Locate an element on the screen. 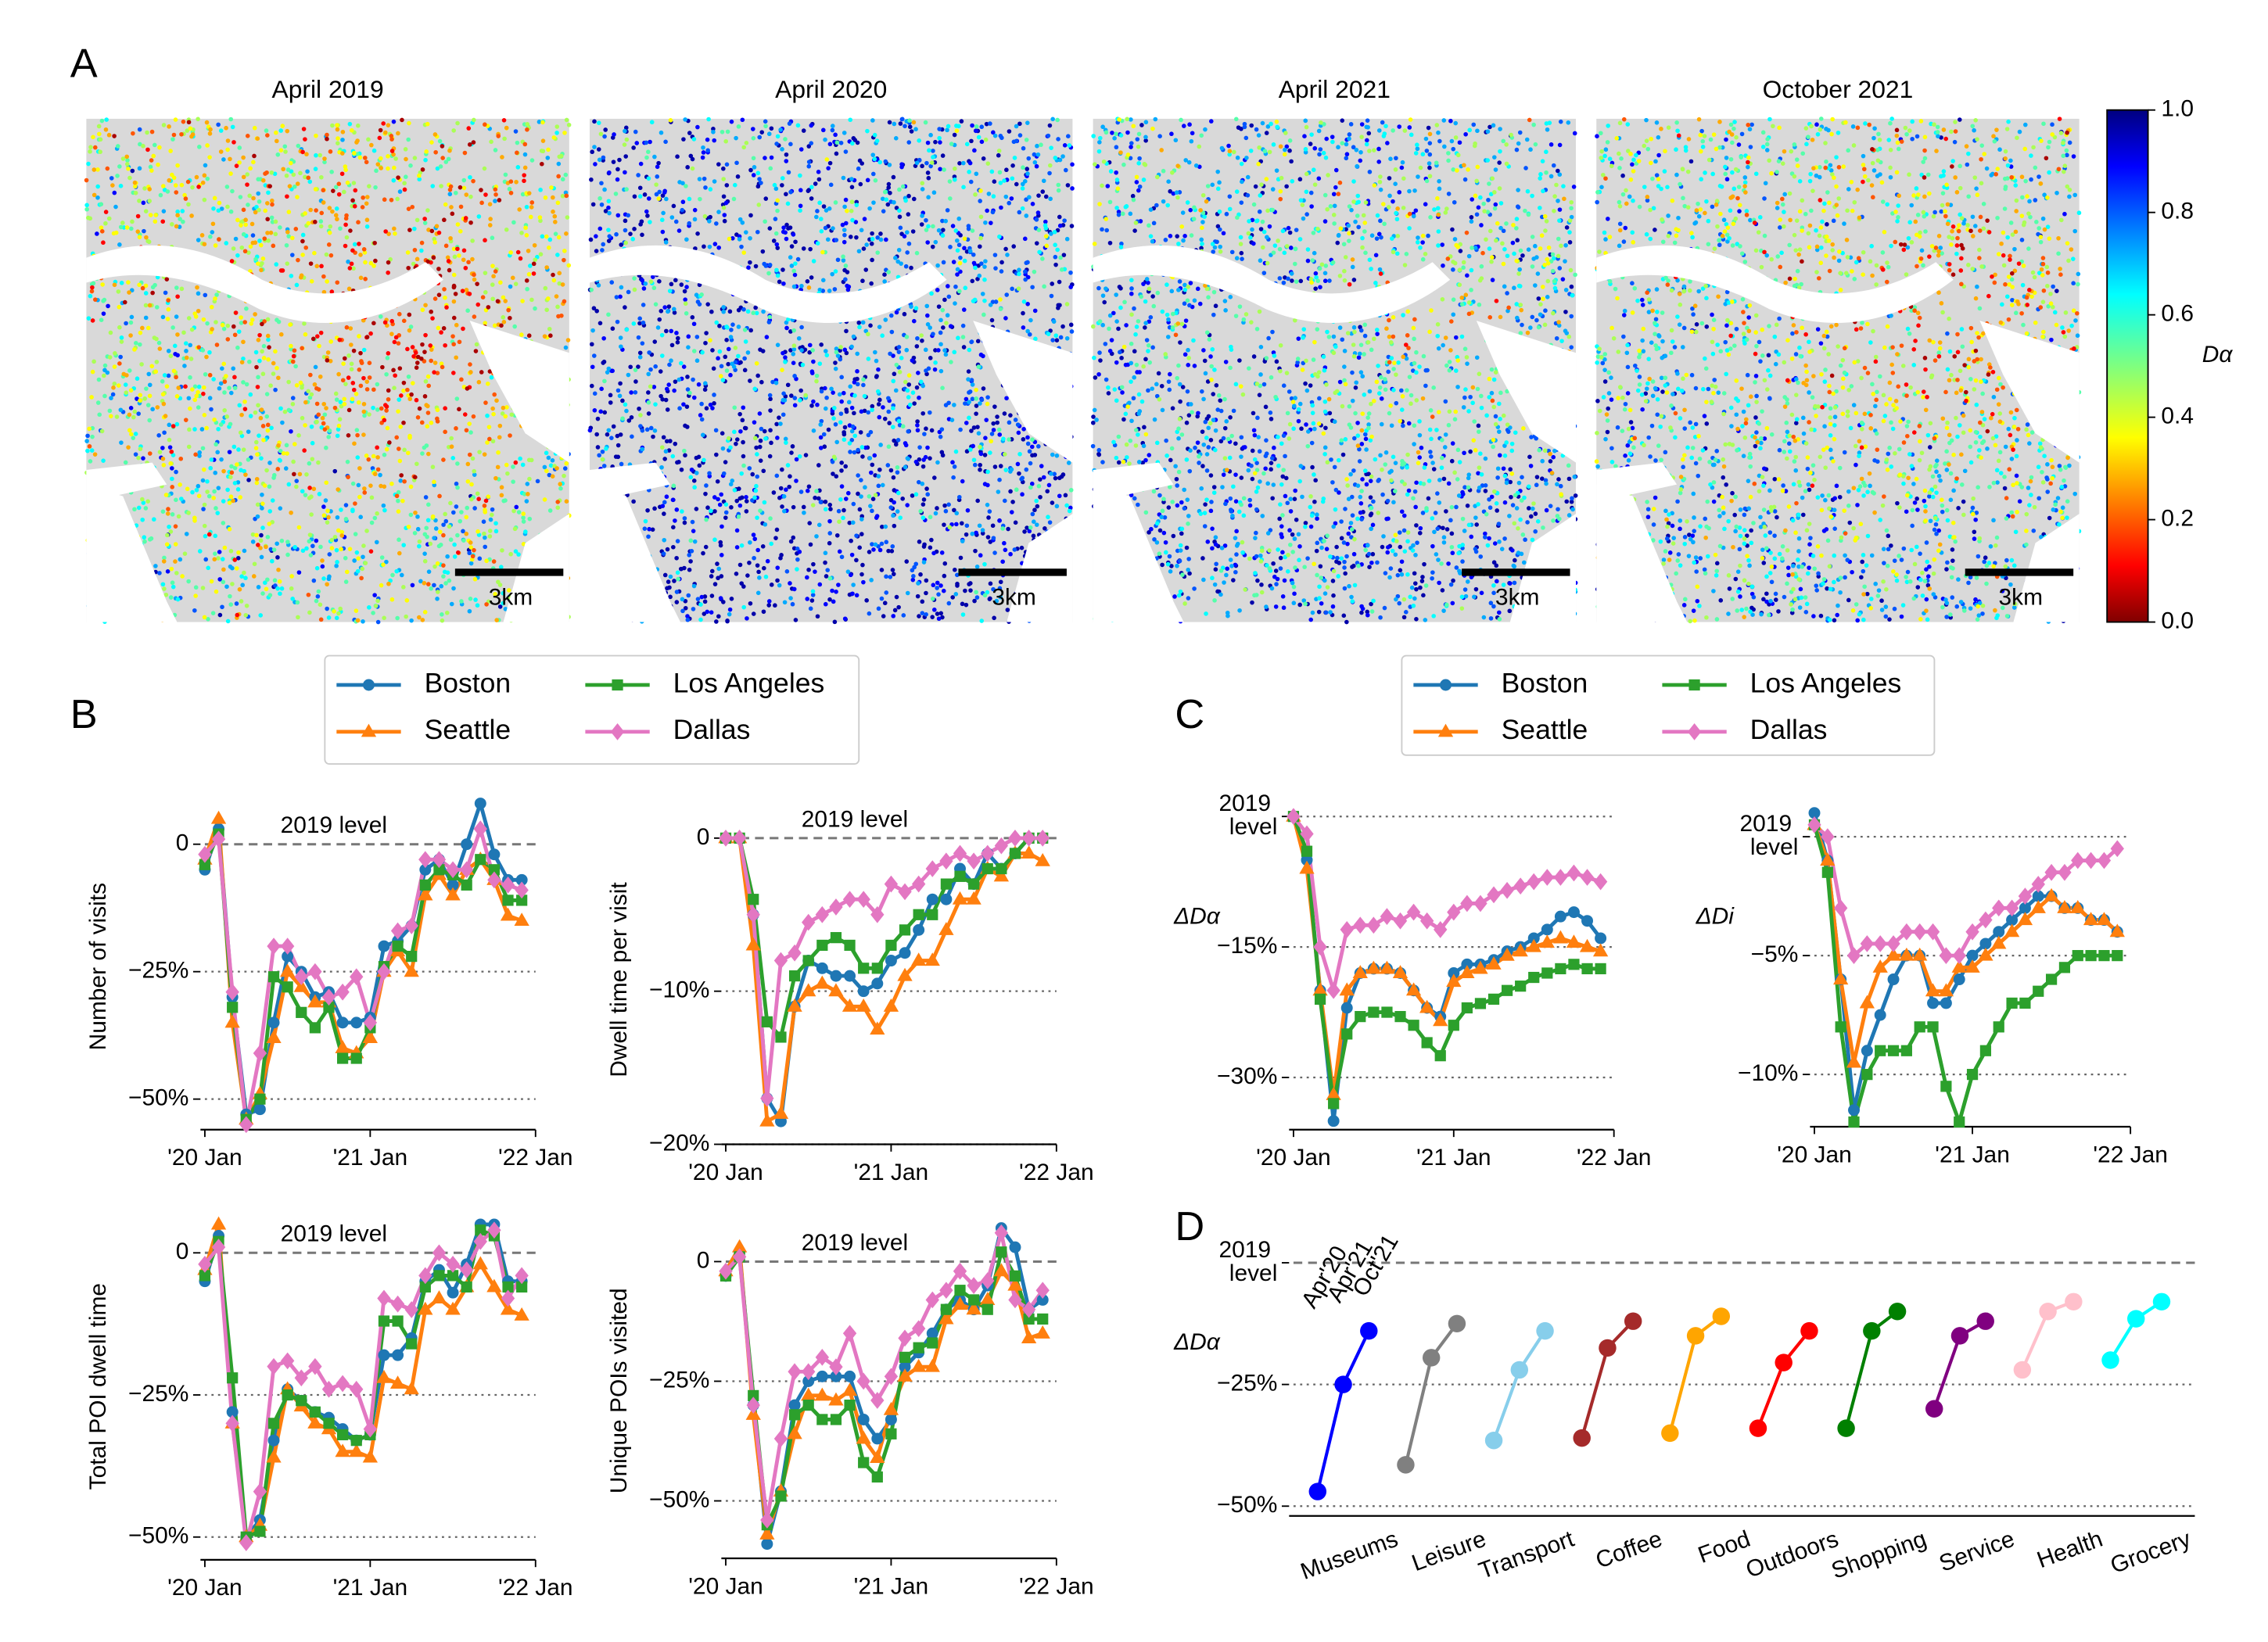 Image resolution: width=2268 pixels, height=1642 pixels. y-tick-label: −50% is located at coordinates (1247, 1505).